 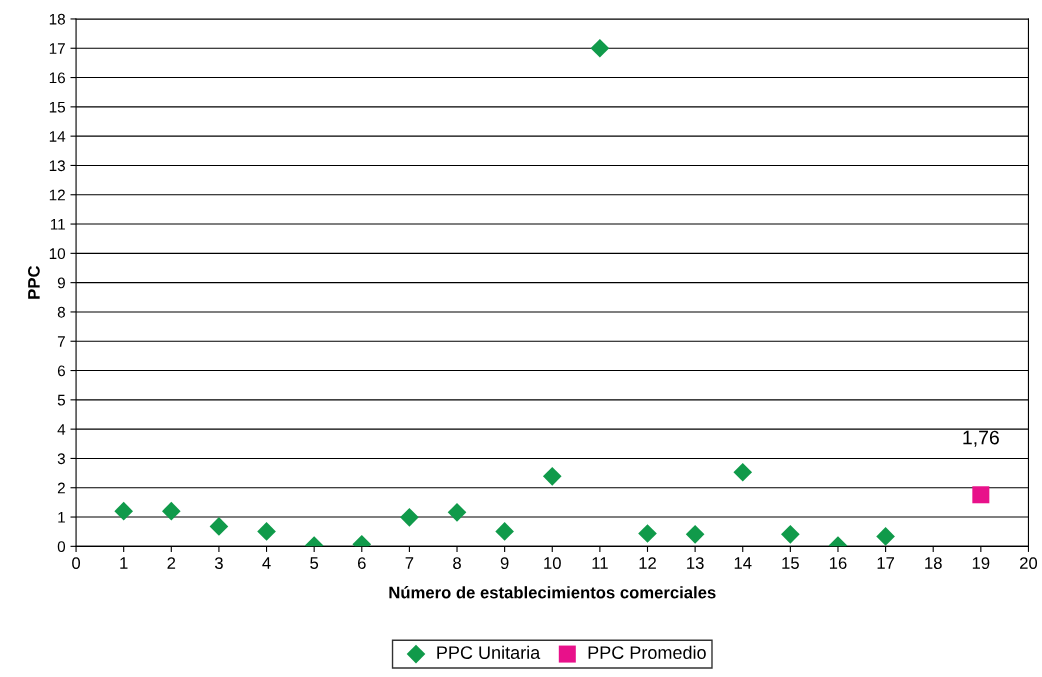 What do you see at coordinates (61, 459) in the screenshot?
I see `y-tick-label: 3` at bounding box center [61, 459].